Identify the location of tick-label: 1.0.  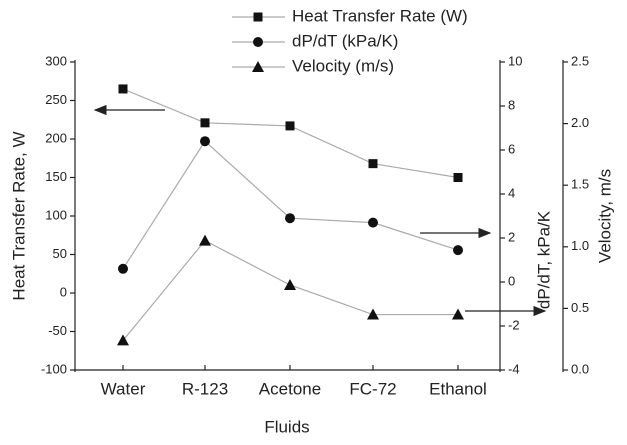
(580, 245).